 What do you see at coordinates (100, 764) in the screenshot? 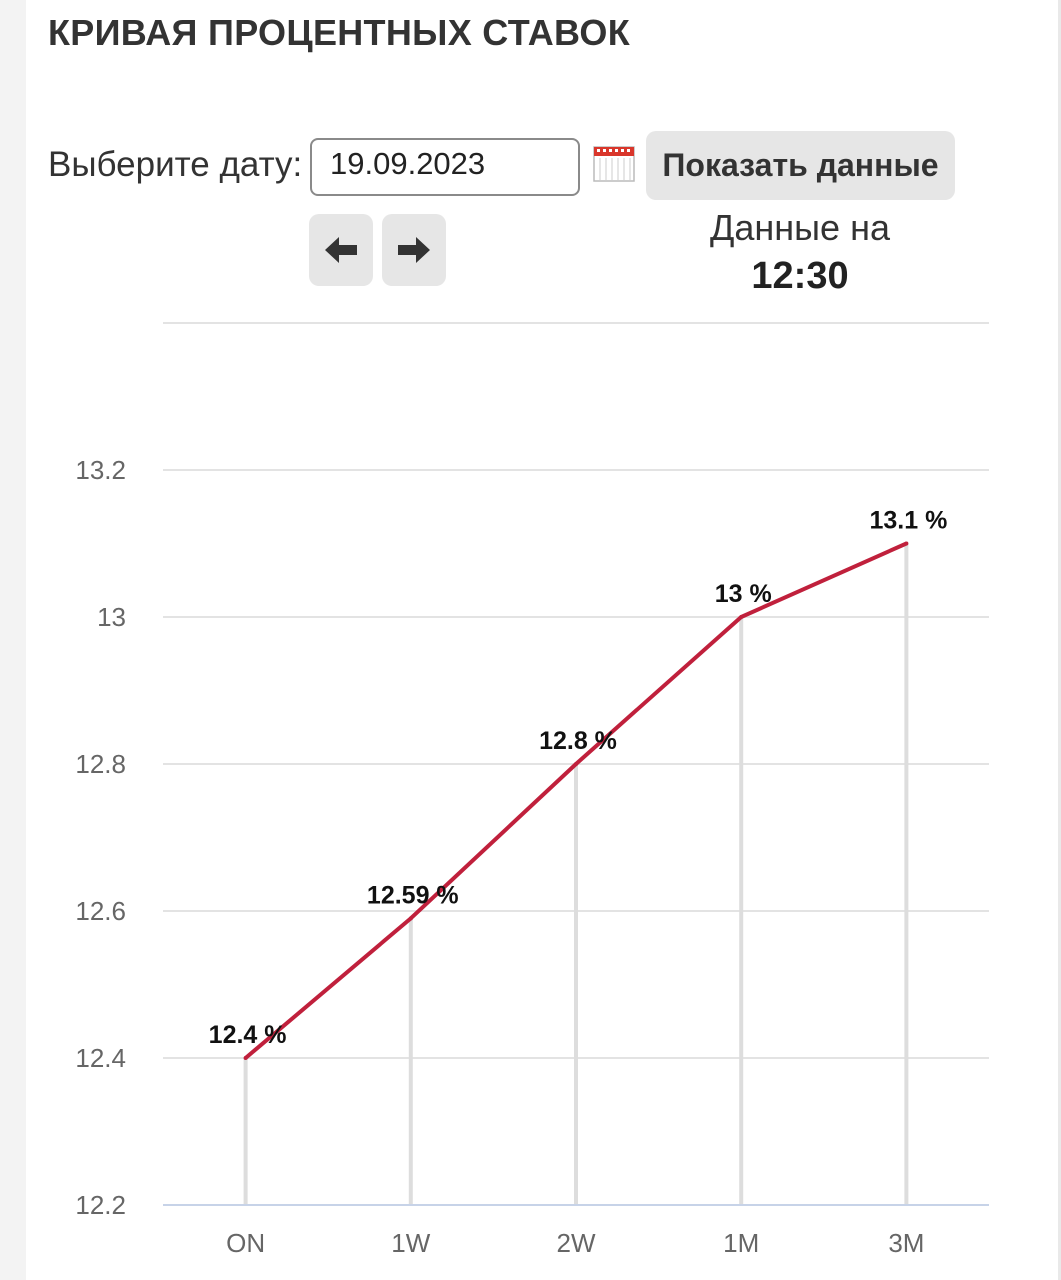
I see `y-tick-label: 12.8` at bounding box center [100, 764].